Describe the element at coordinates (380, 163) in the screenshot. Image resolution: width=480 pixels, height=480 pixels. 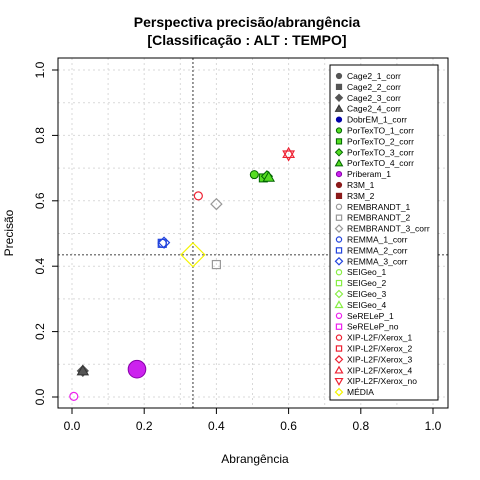
I see `legend-label: PorTexTO_4_corr` at that location.